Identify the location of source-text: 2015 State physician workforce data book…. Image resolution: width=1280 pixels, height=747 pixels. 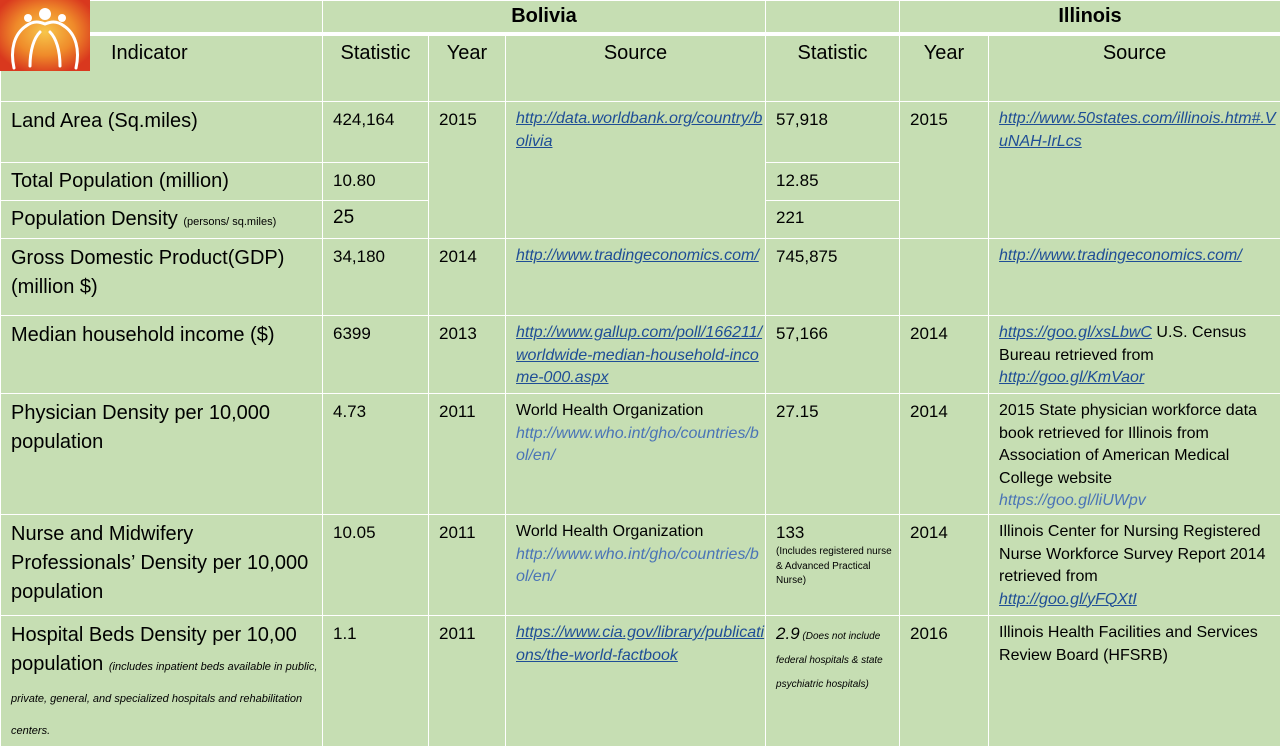
(1139, 445).